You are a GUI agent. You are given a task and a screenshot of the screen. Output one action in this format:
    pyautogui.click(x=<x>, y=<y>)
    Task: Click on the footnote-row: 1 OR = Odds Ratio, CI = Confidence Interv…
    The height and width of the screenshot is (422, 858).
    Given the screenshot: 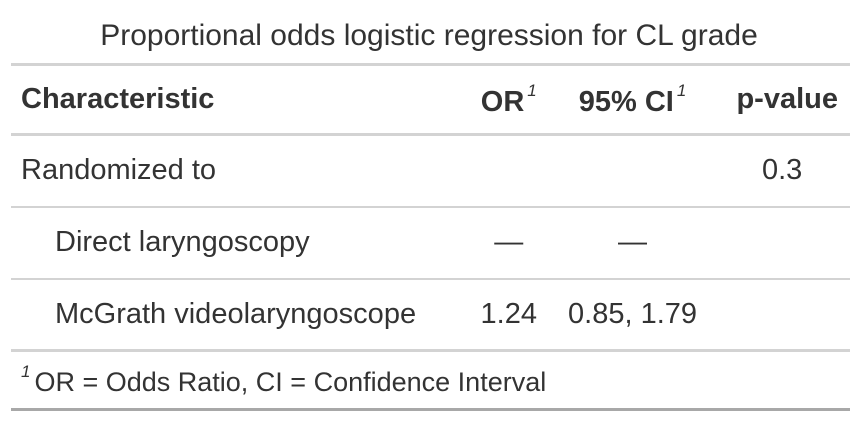 What is the action you would take?
    pyautogui.click(x=430, y=380)
    